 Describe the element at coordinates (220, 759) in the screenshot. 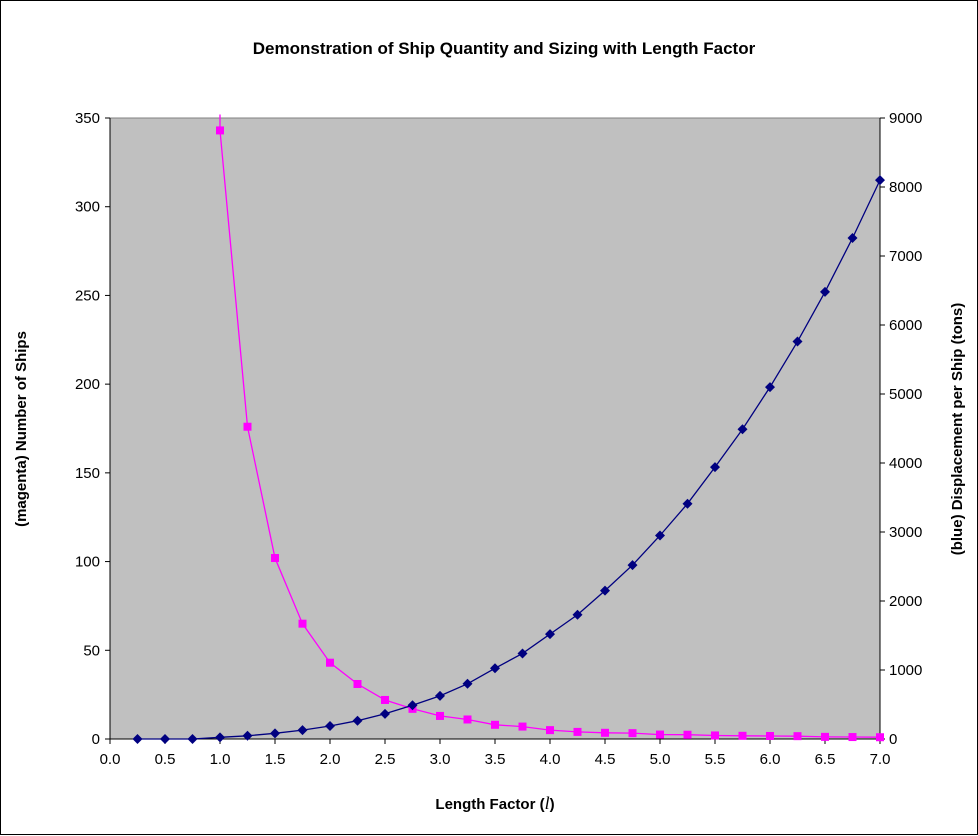

I see `x-tick-label: 1.0` at that location.